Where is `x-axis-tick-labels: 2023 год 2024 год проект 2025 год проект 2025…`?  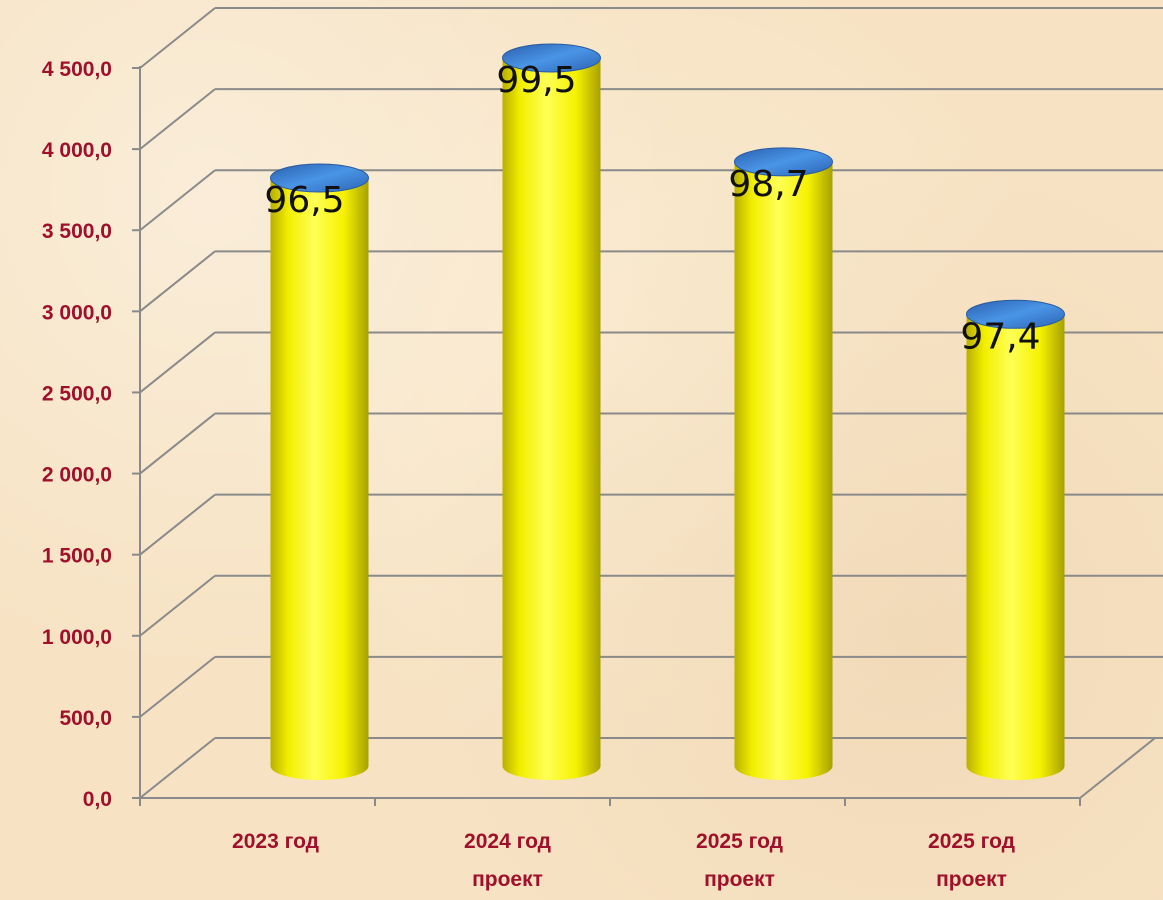
x-axis-tick-labels: 2023 год 2024 год проект 2025 год проект 2025… is located at coordinates (623, 860).